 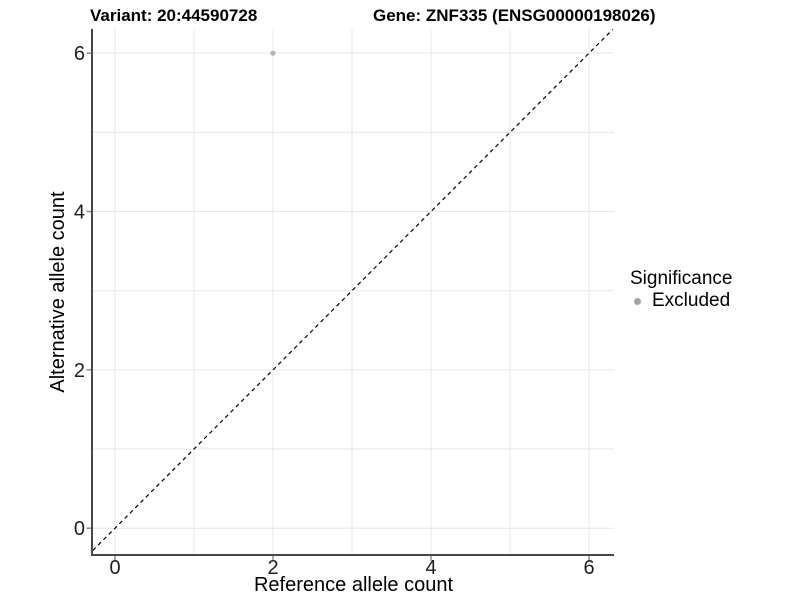 What do you see at coordinates (79, 371) in the screenshot?
I see `y-tick-label: 2` at bounding box center [79, 371].